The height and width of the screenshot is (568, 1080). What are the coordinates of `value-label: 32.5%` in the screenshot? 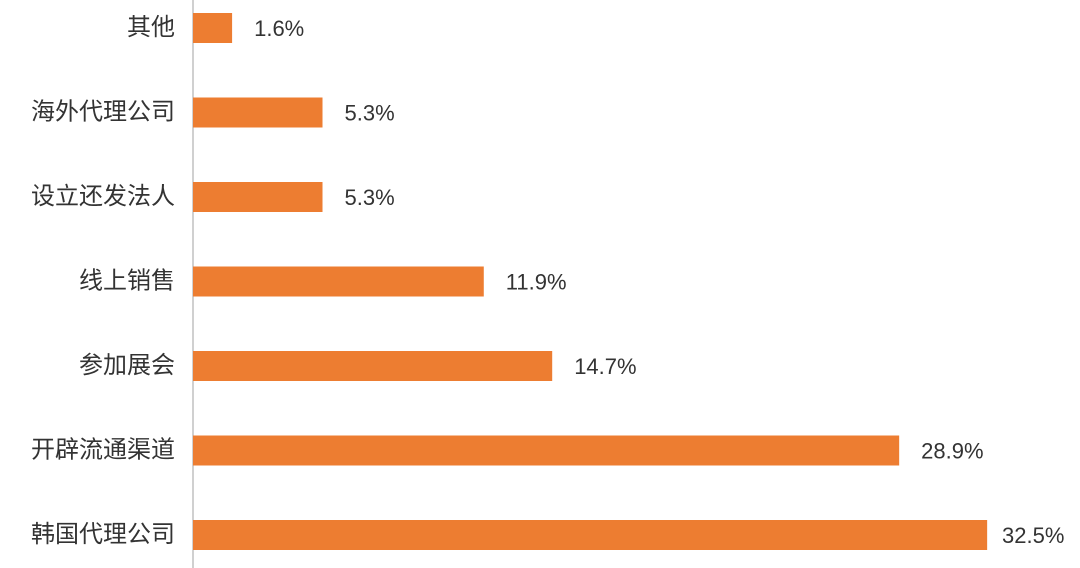 It's located at (1033, 535).